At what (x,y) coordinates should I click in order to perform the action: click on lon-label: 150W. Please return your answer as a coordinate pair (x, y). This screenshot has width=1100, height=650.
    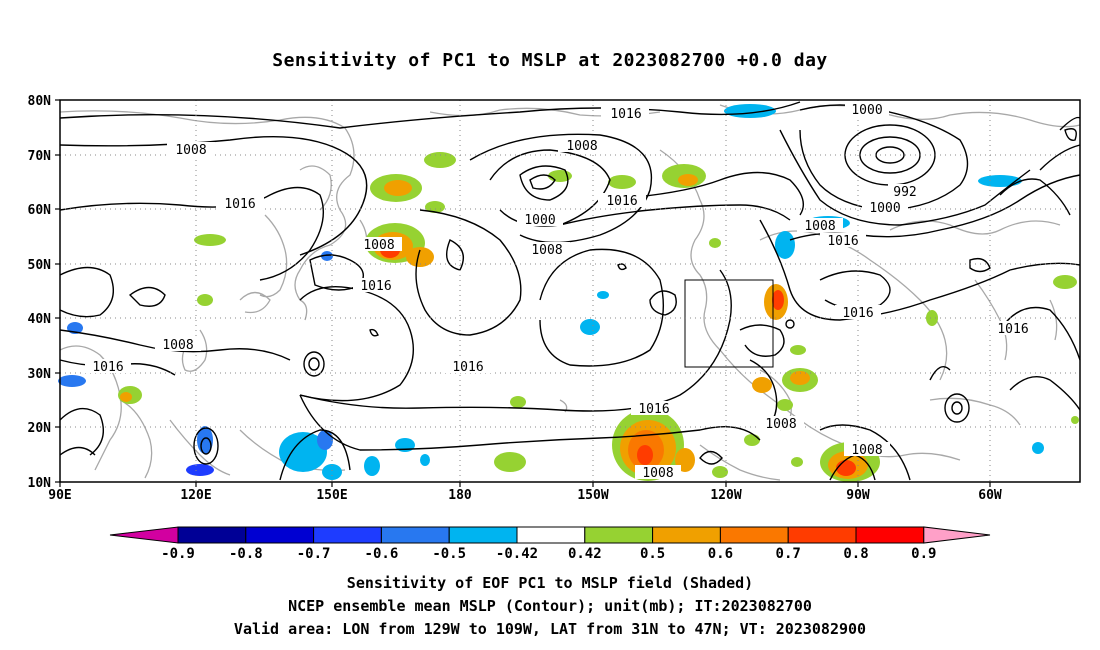
    Looking at the image, I should click on (592, 495).